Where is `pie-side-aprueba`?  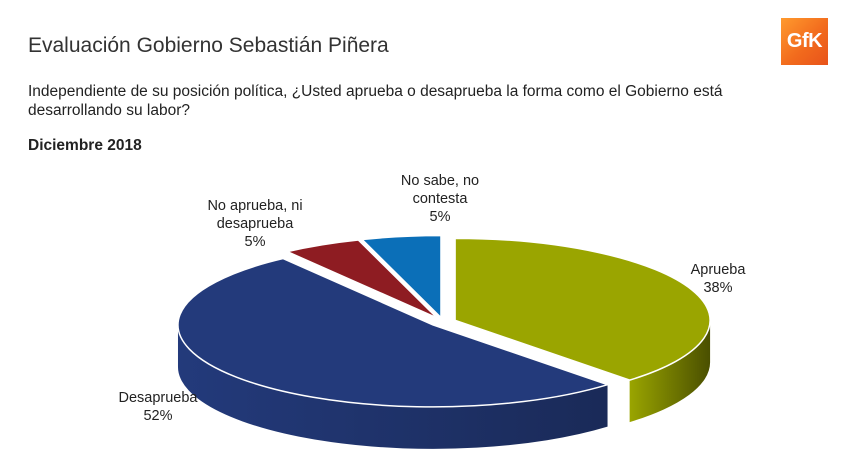
pie-side-aprueba is located at coordinates (670, 371).